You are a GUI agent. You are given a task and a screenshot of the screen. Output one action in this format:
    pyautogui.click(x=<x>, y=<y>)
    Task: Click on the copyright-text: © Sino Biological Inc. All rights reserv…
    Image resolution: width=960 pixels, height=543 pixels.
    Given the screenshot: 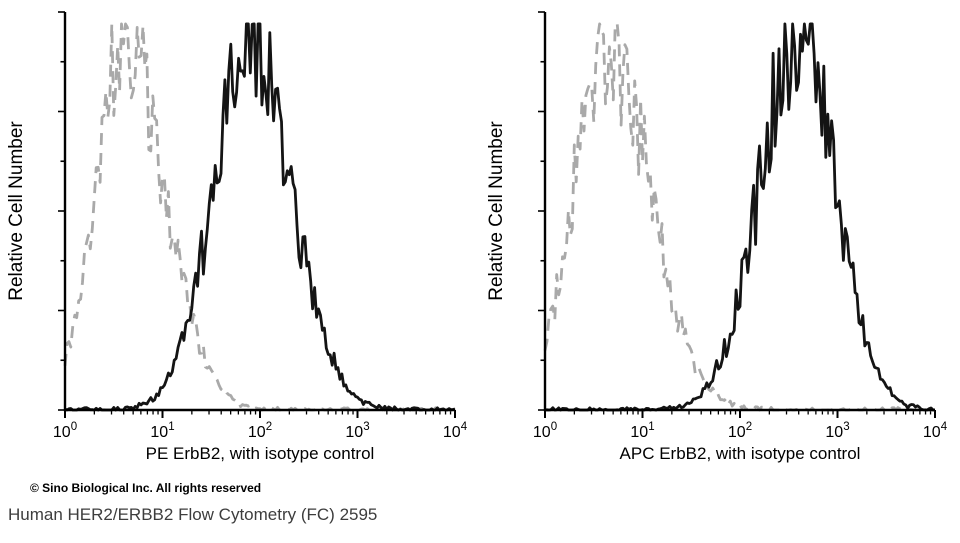 What is the action you would take?
    pyautogui.click(x=146, y=488)
    